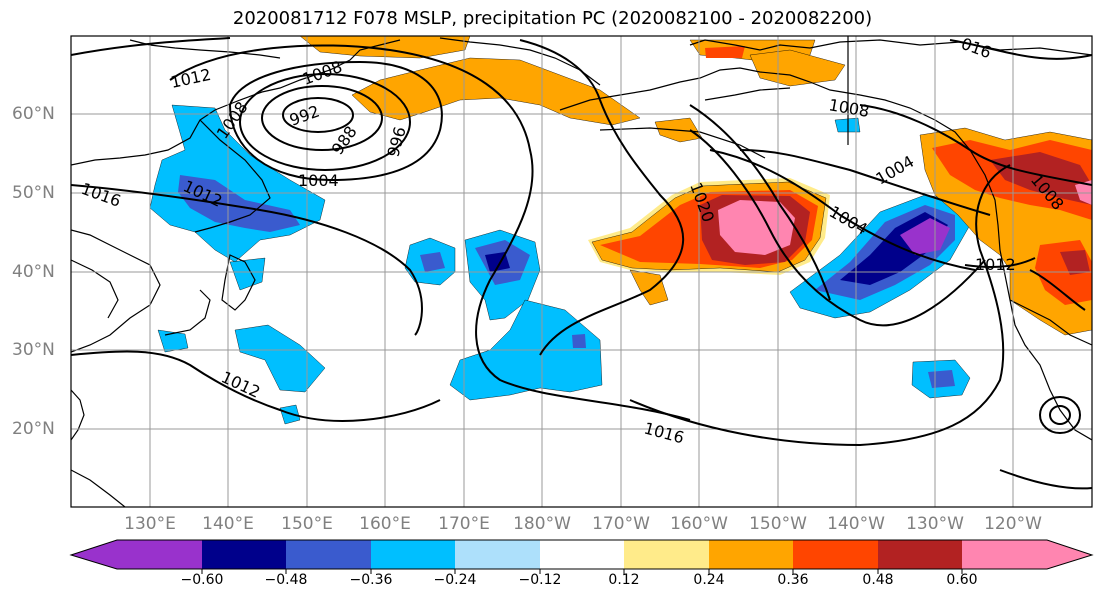 This screenshot has width=1105, height=601. What do you see at coordinates (432, 262) in the screenshot?
I see `precip-blue-dateline-left` at bounding box center [432, 262].